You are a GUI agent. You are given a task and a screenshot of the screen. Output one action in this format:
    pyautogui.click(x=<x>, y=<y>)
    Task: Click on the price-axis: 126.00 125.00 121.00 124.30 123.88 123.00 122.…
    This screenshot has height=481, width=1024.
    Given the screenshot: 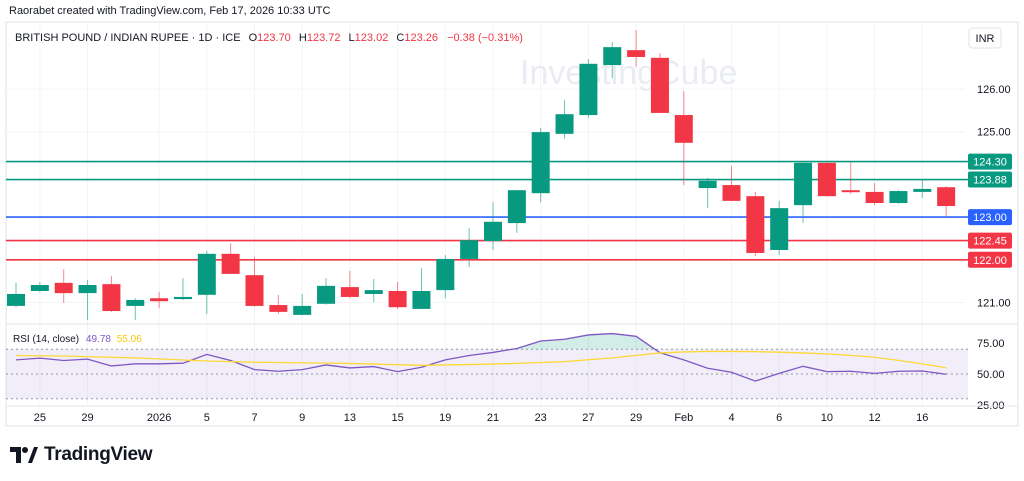 What is the action you would take?
    pyautogui.click(x=990, y=197)
    